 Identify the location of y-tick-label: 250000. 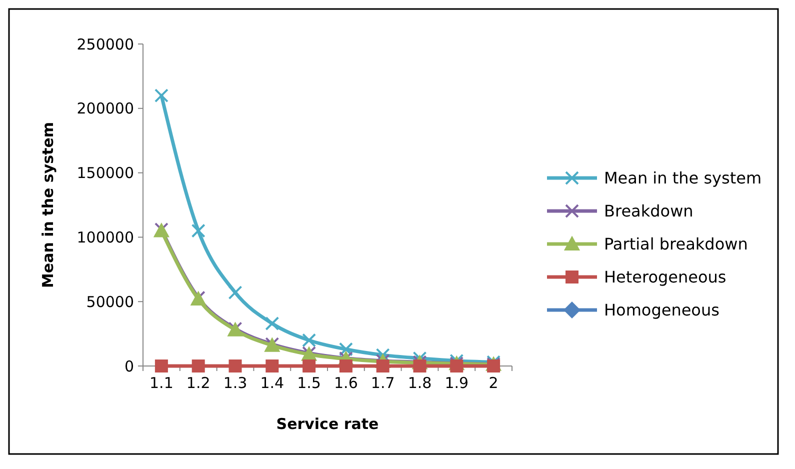
(105, 44).